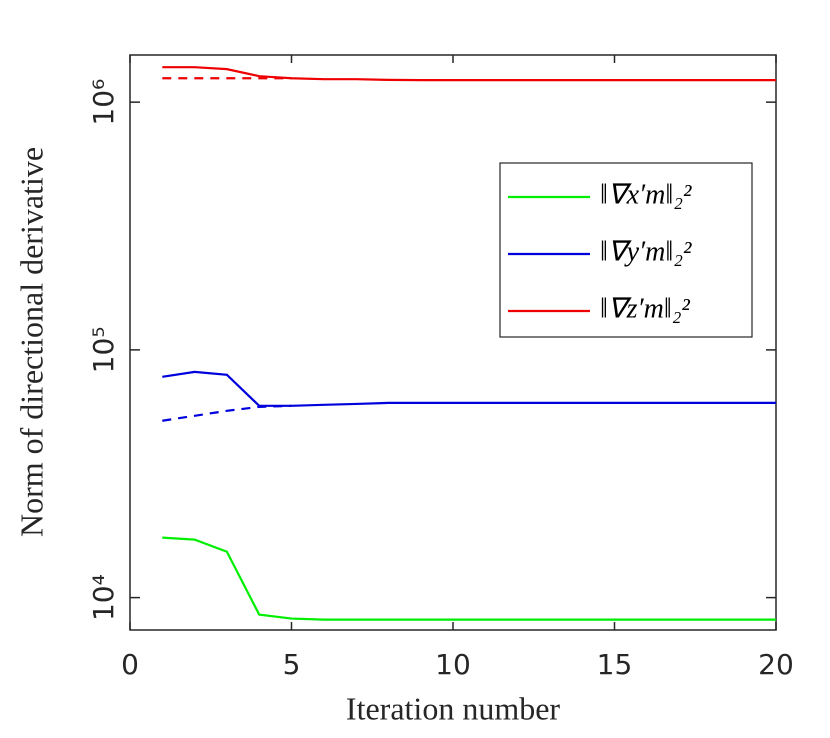  Describe the element at coordinates (646, 194) in the screenshot. I see `legend-label: ‖∇x′m‖₂²` at that location.